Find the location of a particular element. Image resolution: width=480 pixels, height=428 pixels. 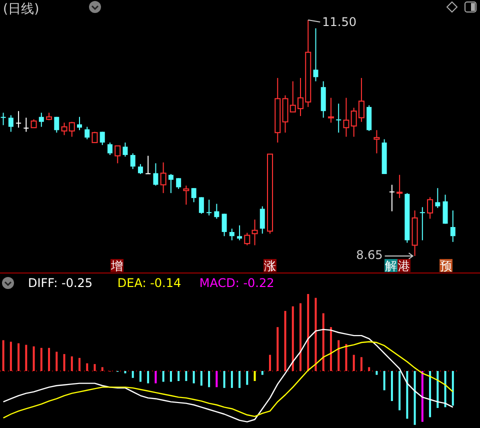

annotation: 11.50 is located at coordinates (339, 22).